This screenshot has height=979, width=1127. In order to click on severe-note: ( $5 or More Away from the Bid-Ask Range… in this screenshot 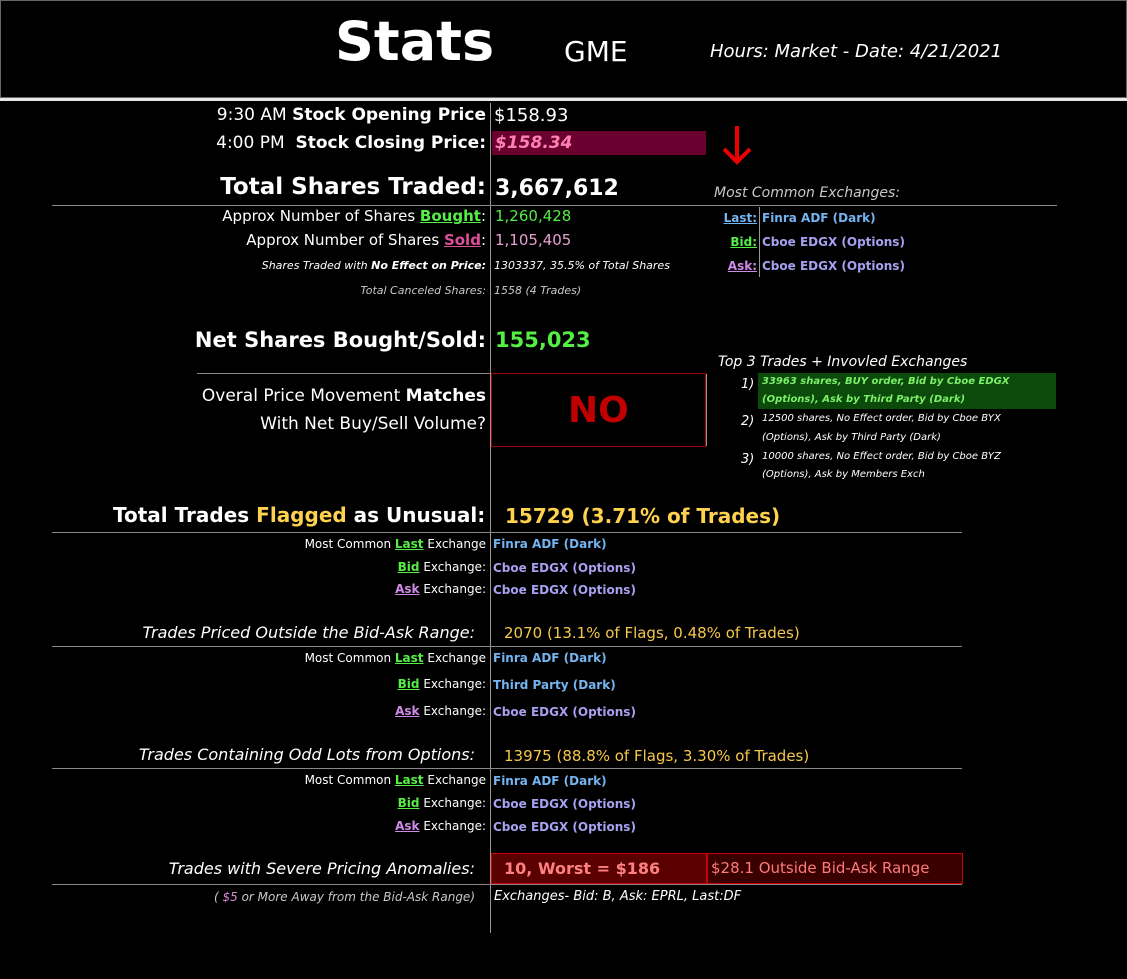, I will do `click(344, 897)`.